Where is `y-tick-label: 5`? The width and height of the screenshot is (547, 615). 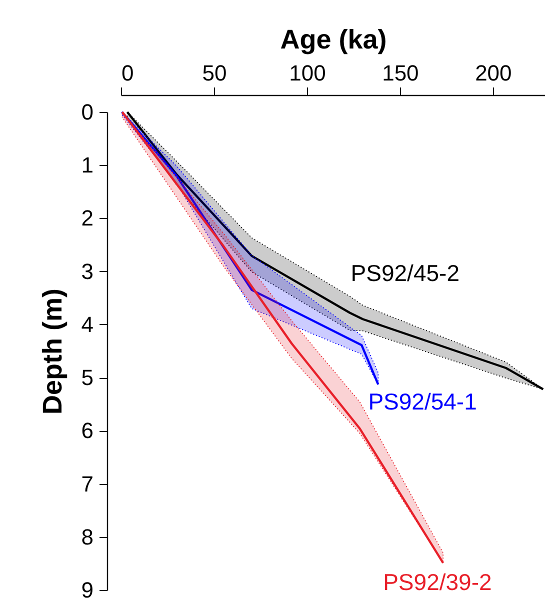 y-tick-label: 5 is located at coordinates (87, 377).